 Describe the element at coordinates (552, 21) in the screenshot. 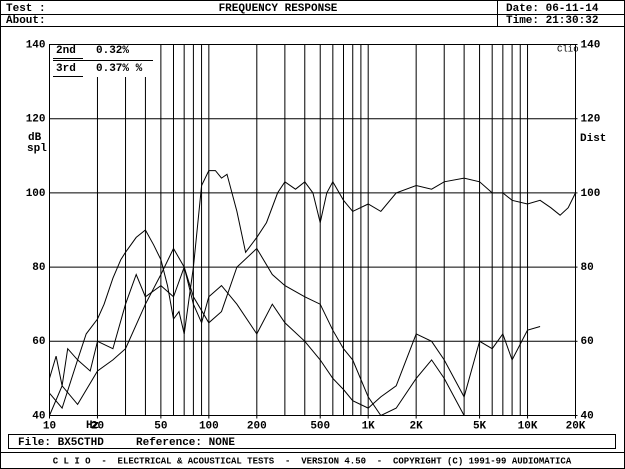

I see `time-label: Time: 21:30:32` at that location.